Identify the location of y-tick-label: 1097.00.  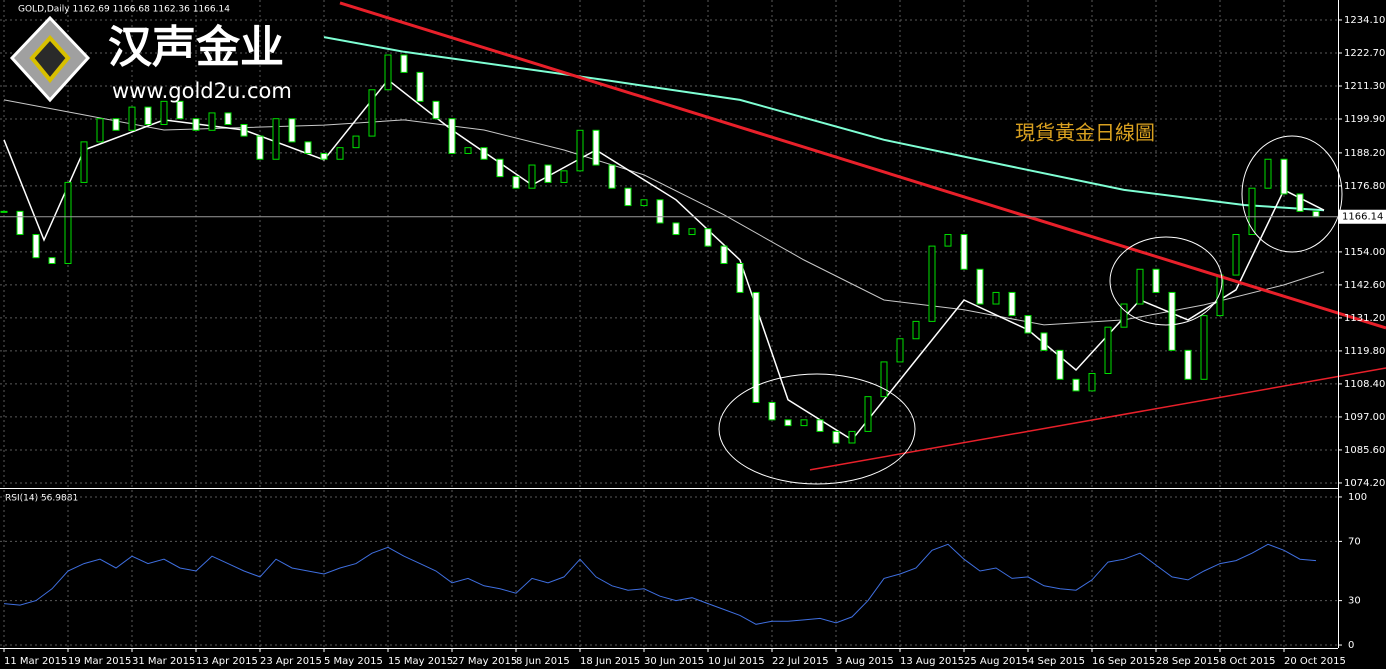
(1364, 417).